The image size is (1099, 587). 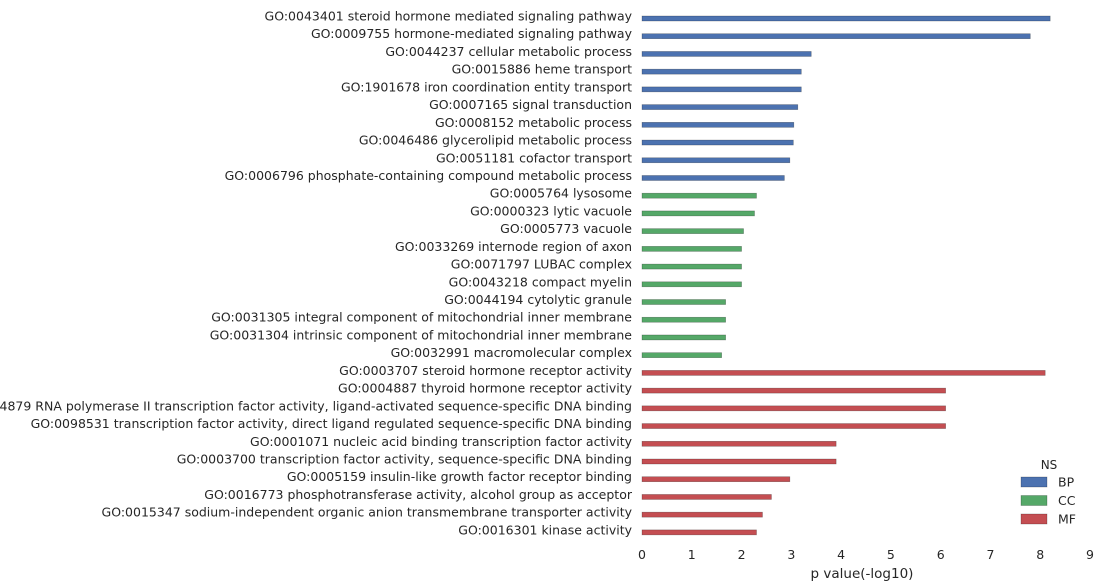 What do you see at coordinates (1048, 492) in the screenshot?
I see `legend: NS BP CC MF` at bounding box center [1048, 492].